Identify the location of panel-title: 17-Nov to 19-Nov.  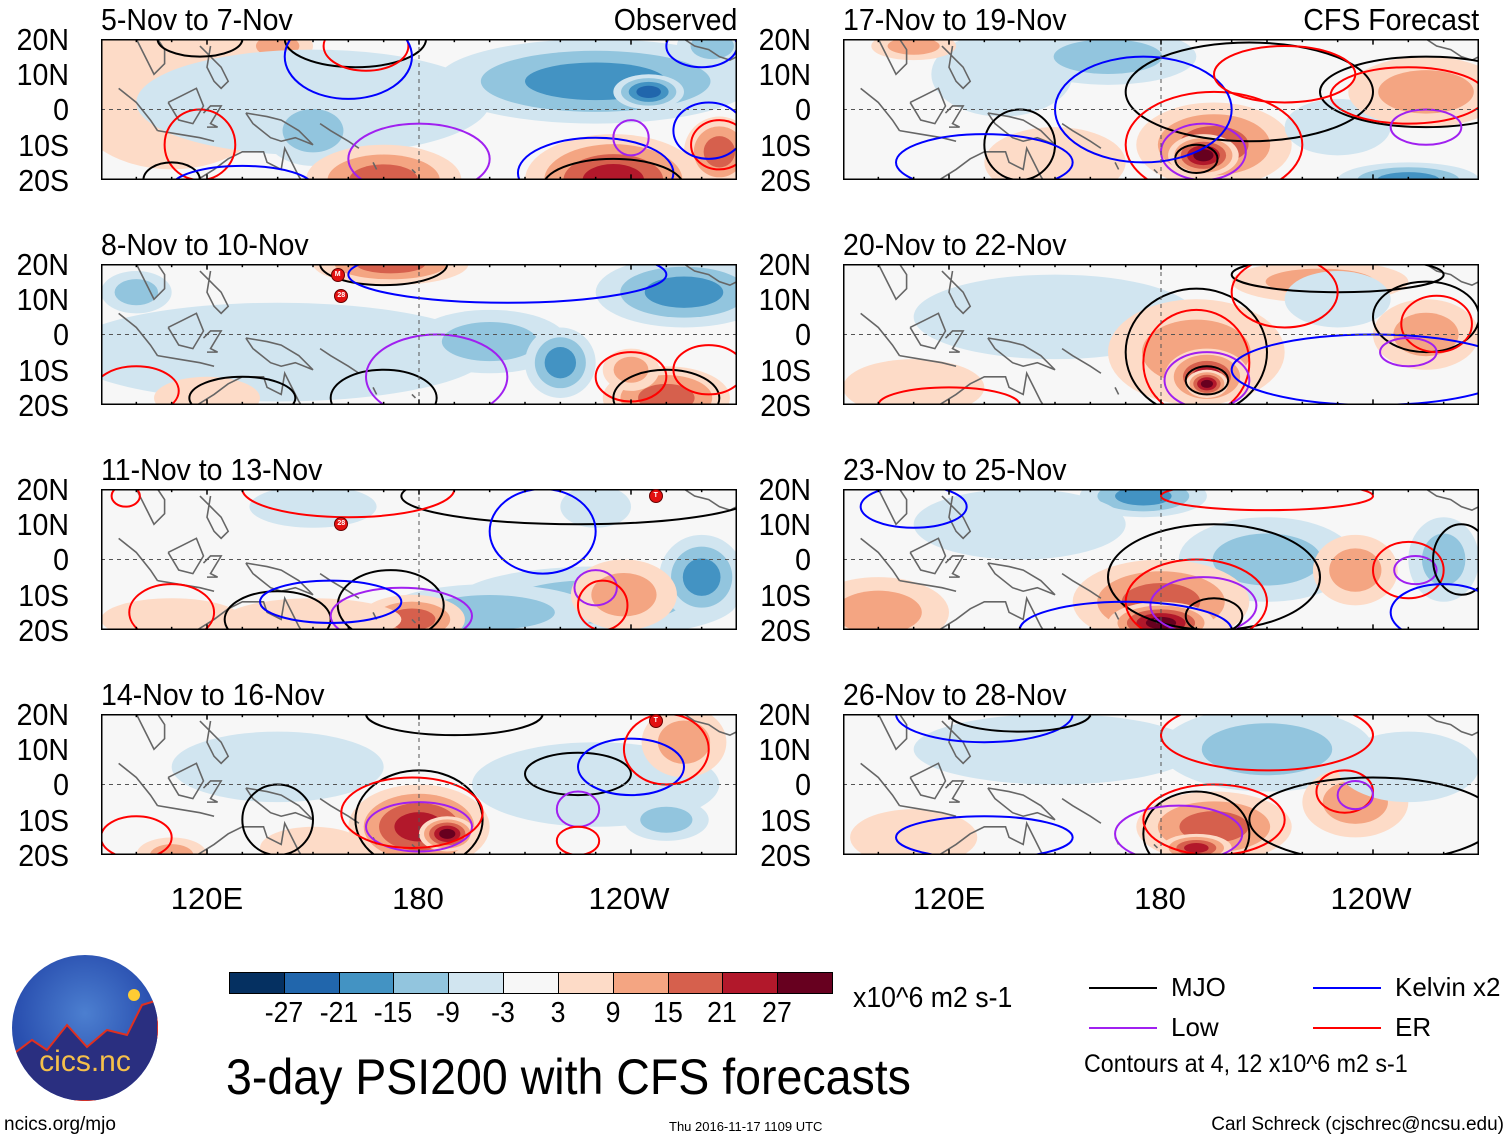
(955, 19).